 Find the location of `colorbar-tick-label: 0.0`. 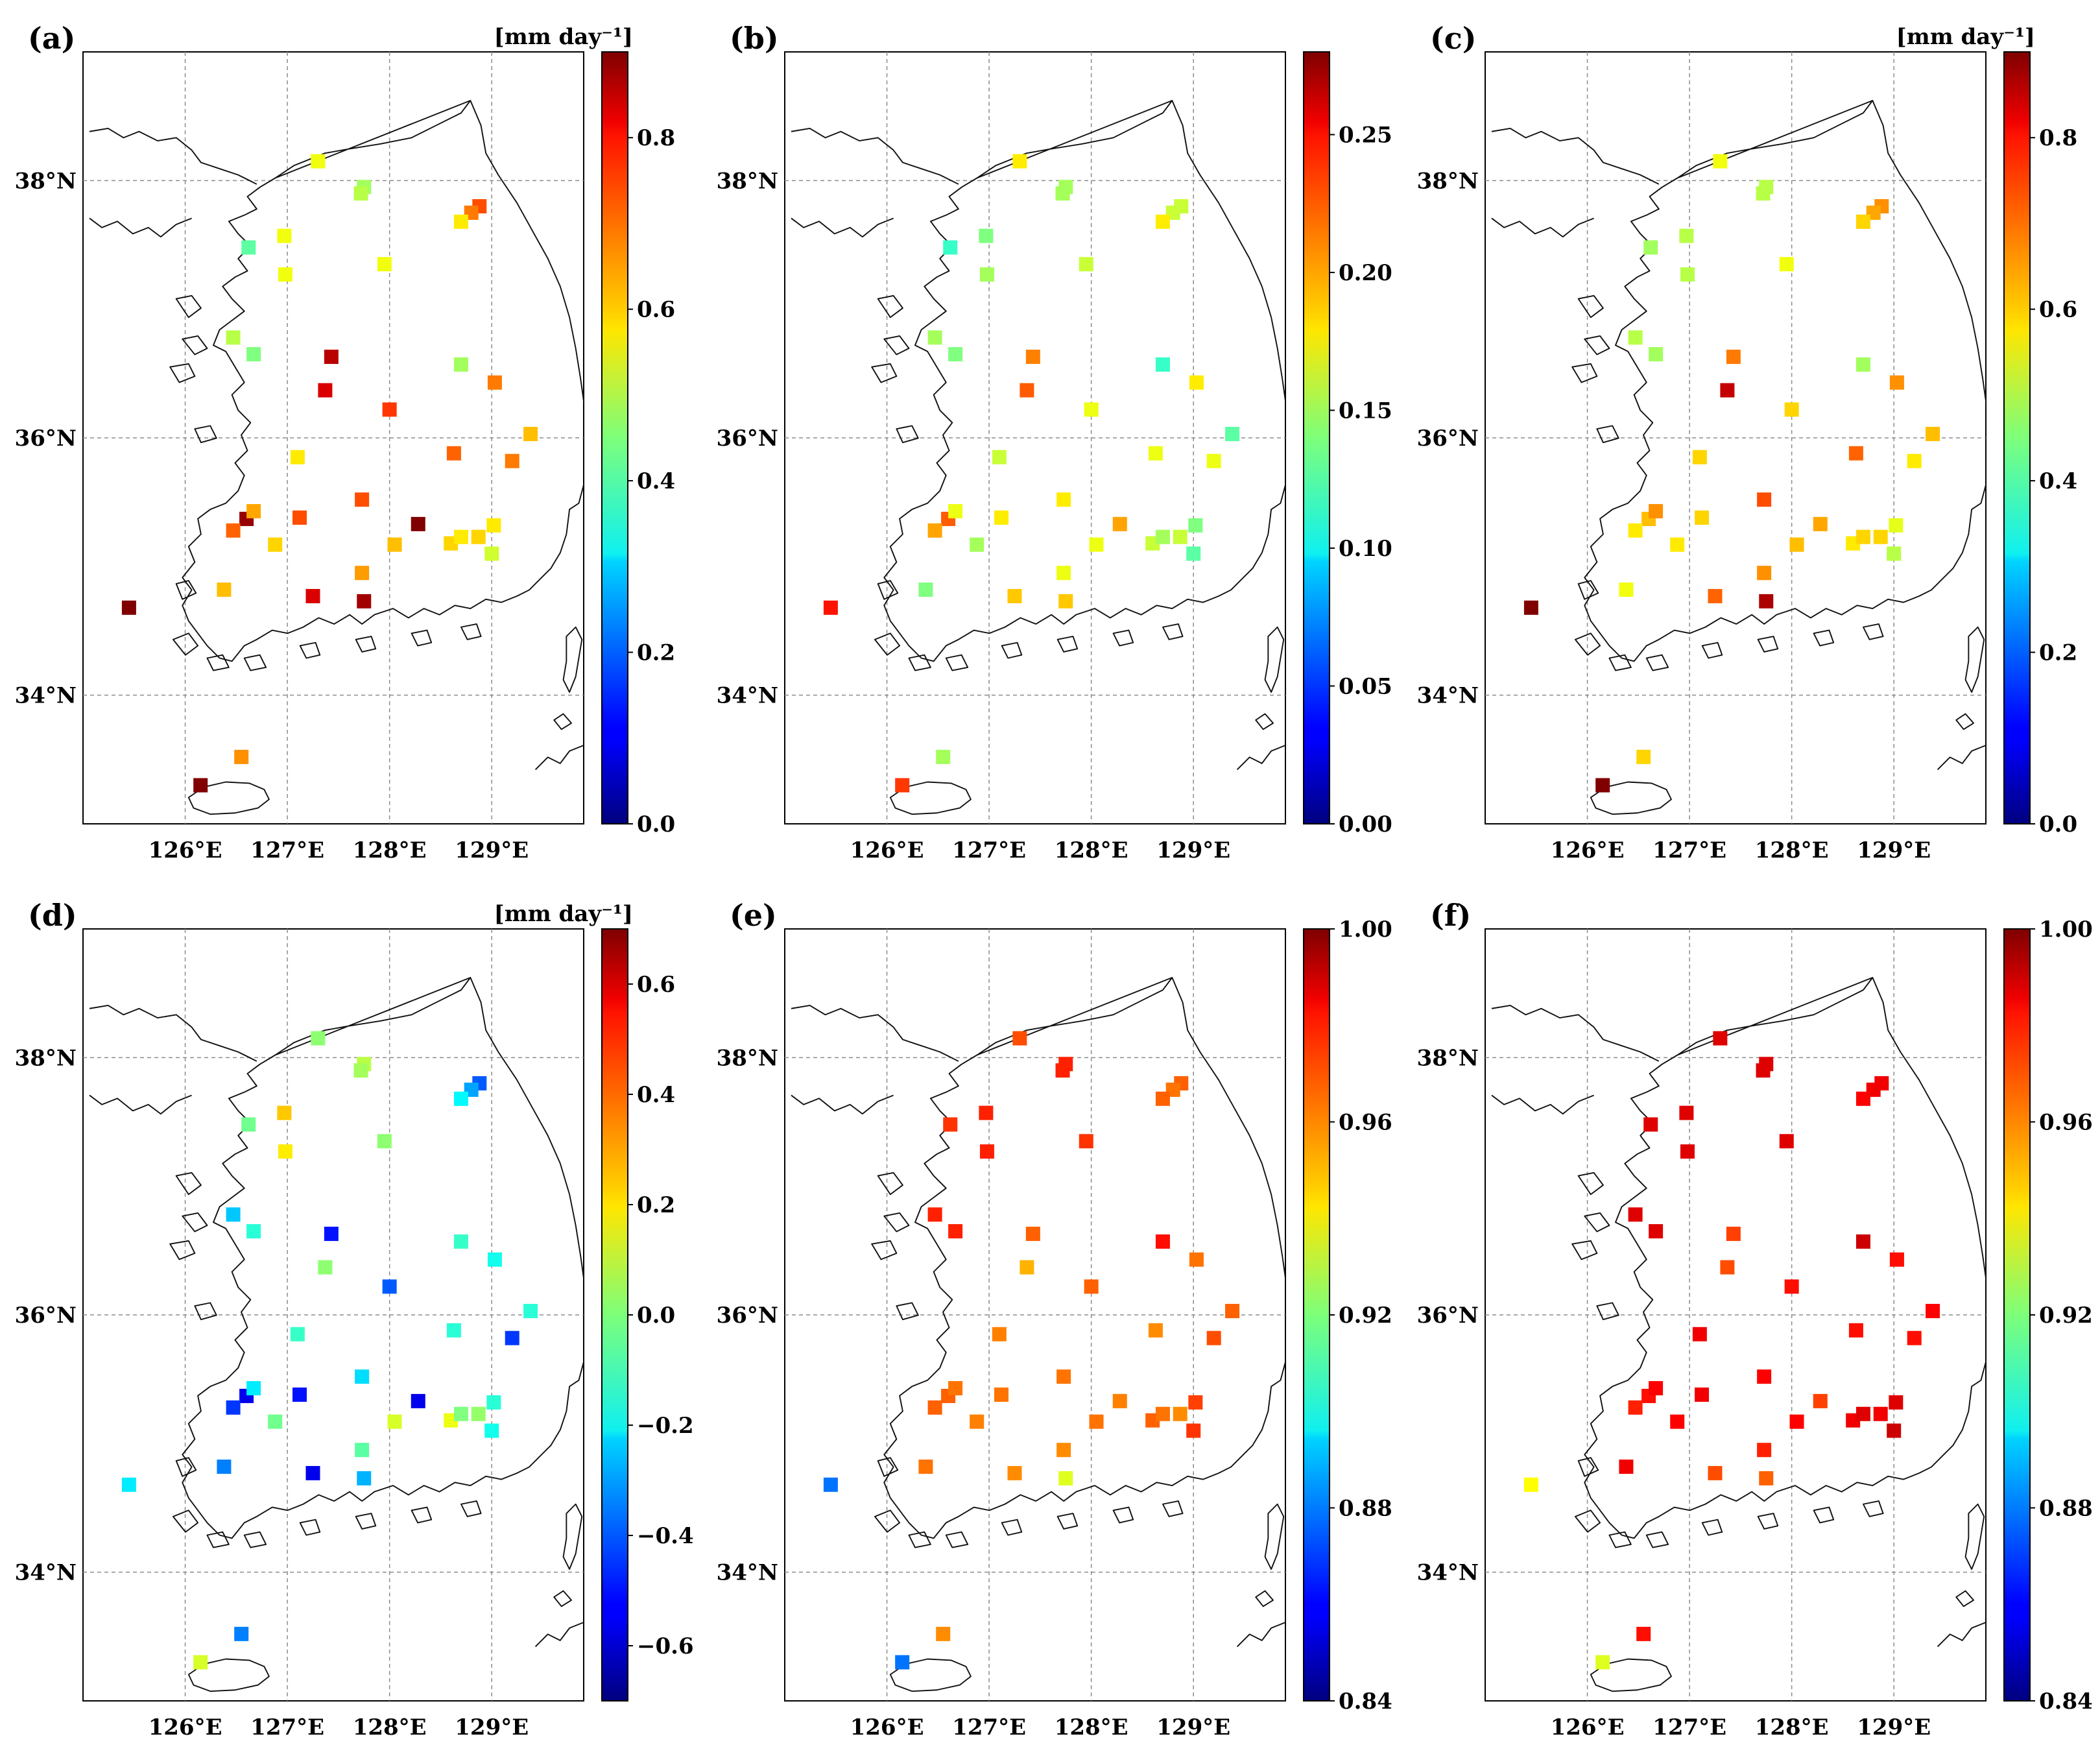

colorbar-tick-label: 0.0 is located at coordinates (656, 1316).